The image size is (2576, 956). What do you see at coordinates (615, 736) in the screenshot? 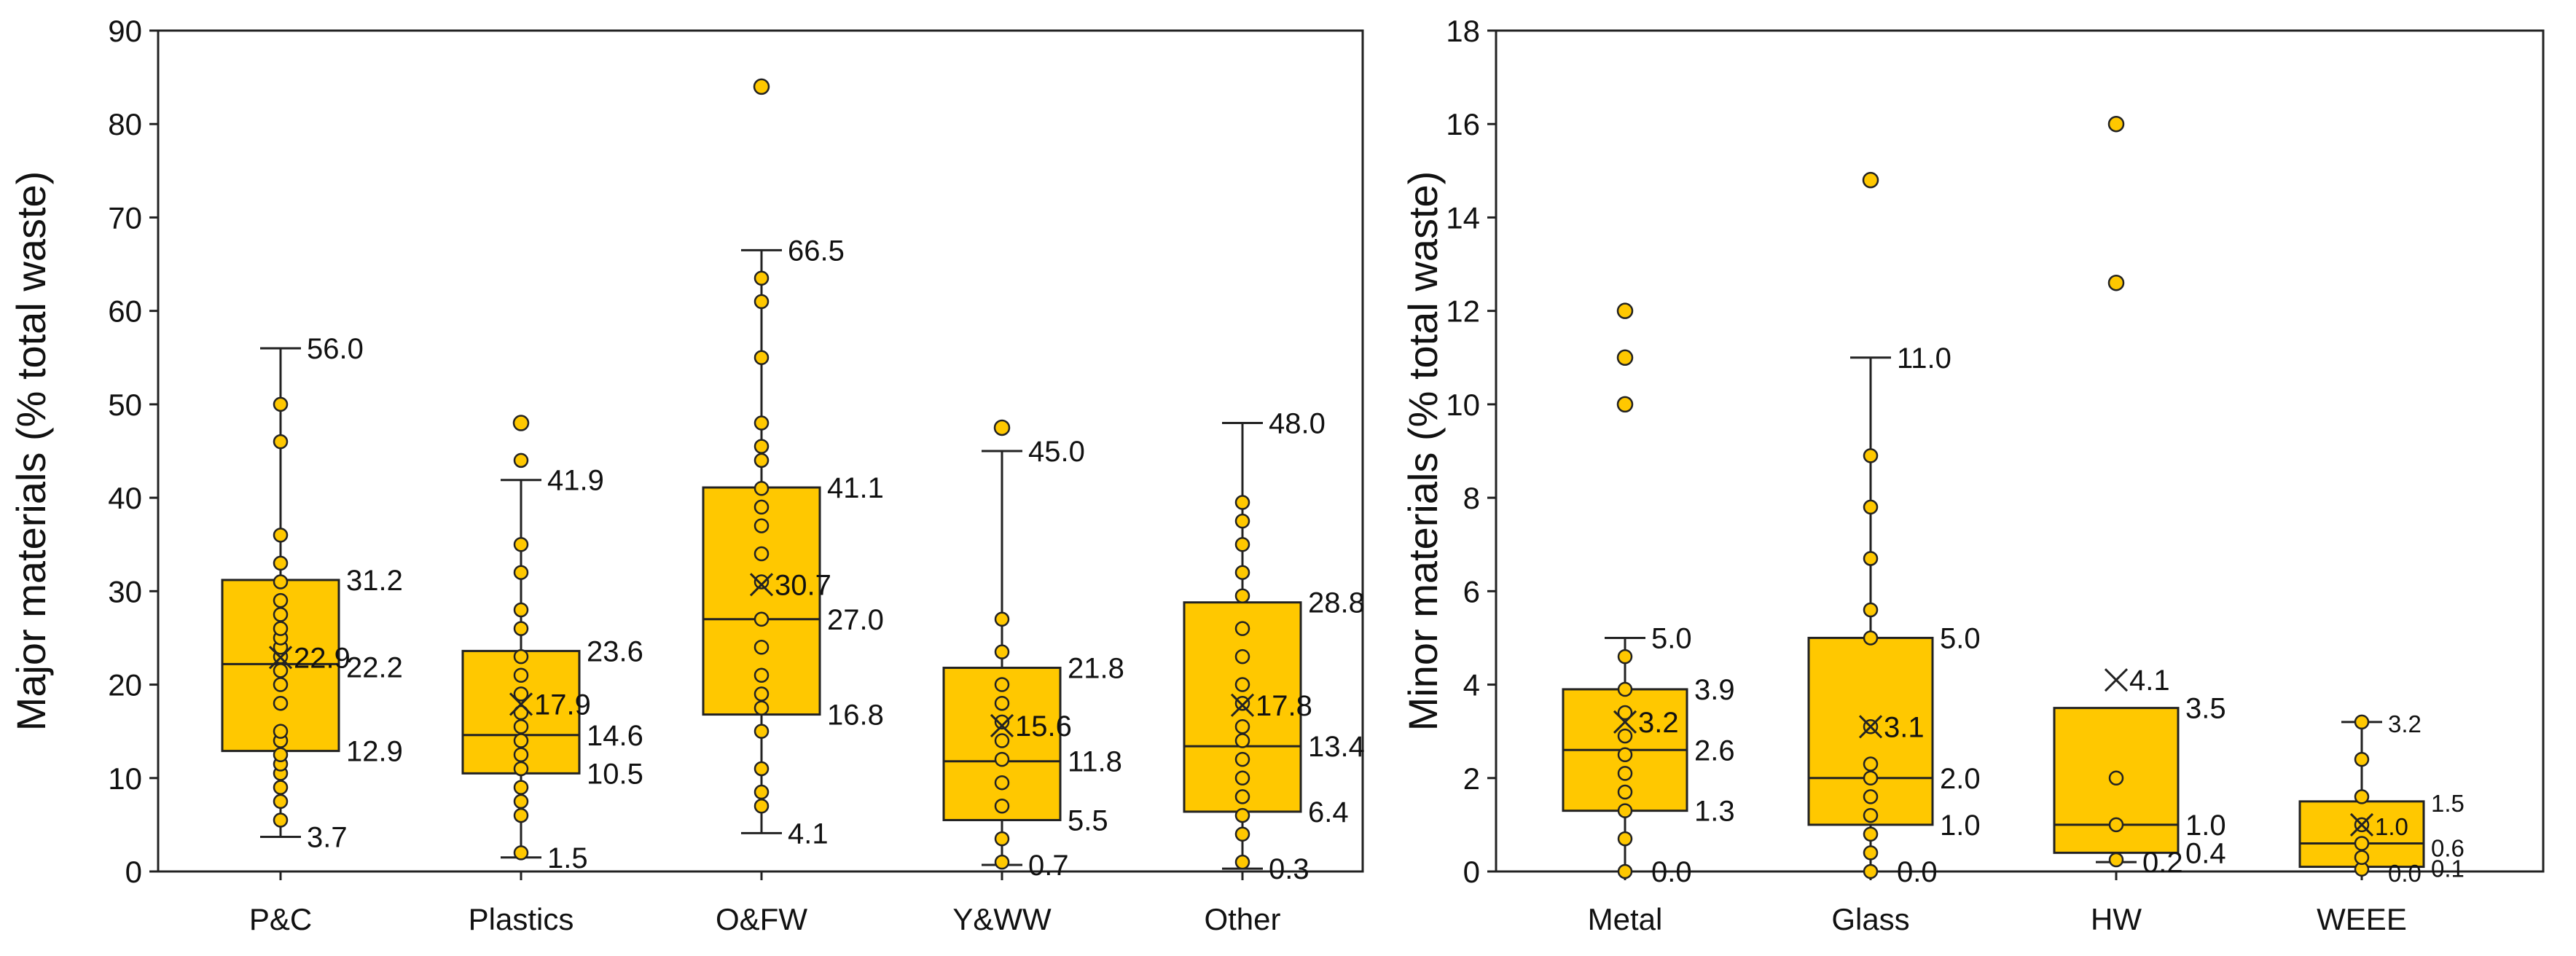
I see `data-label-median: 14.6` at bounding box center [615, 736].